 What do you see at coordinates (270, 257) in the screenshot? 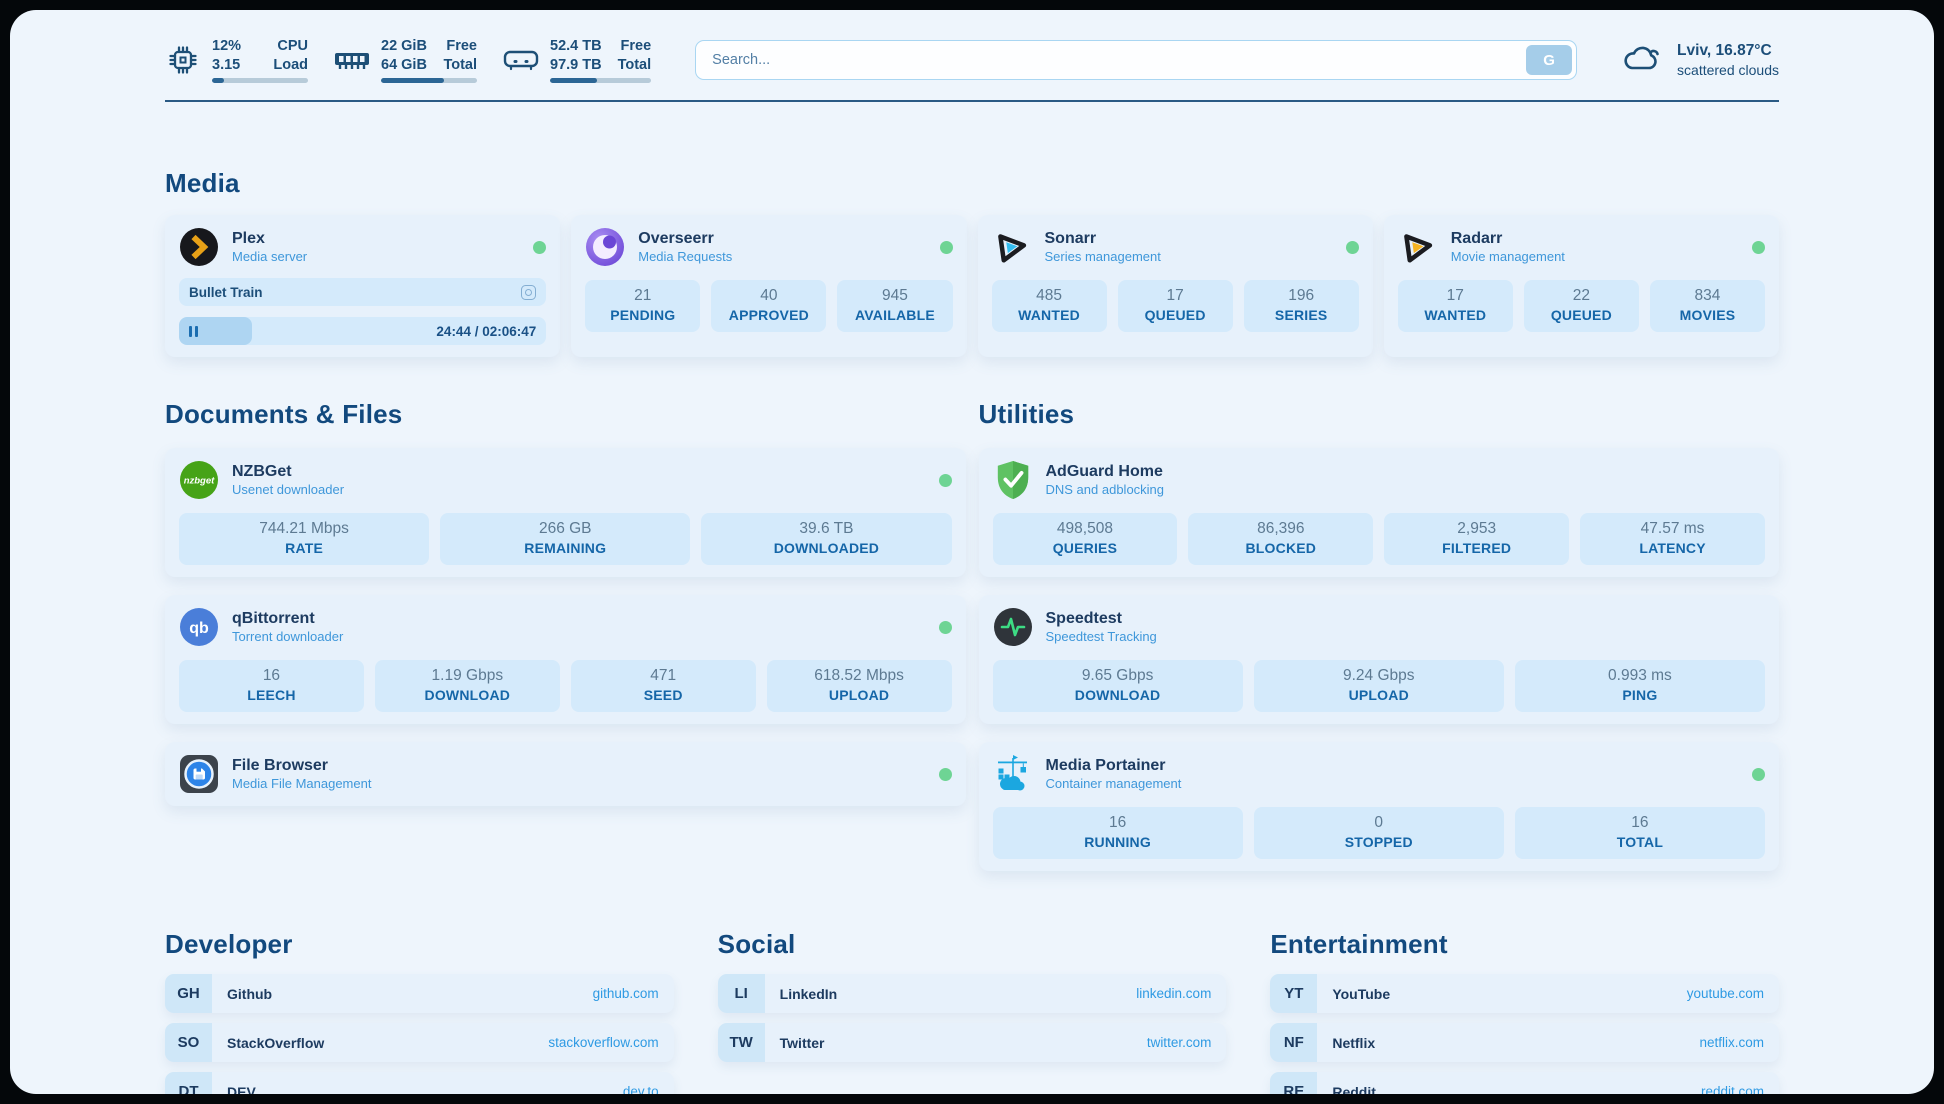
I see `app-description: Media server` at bounding box center [270, 257].